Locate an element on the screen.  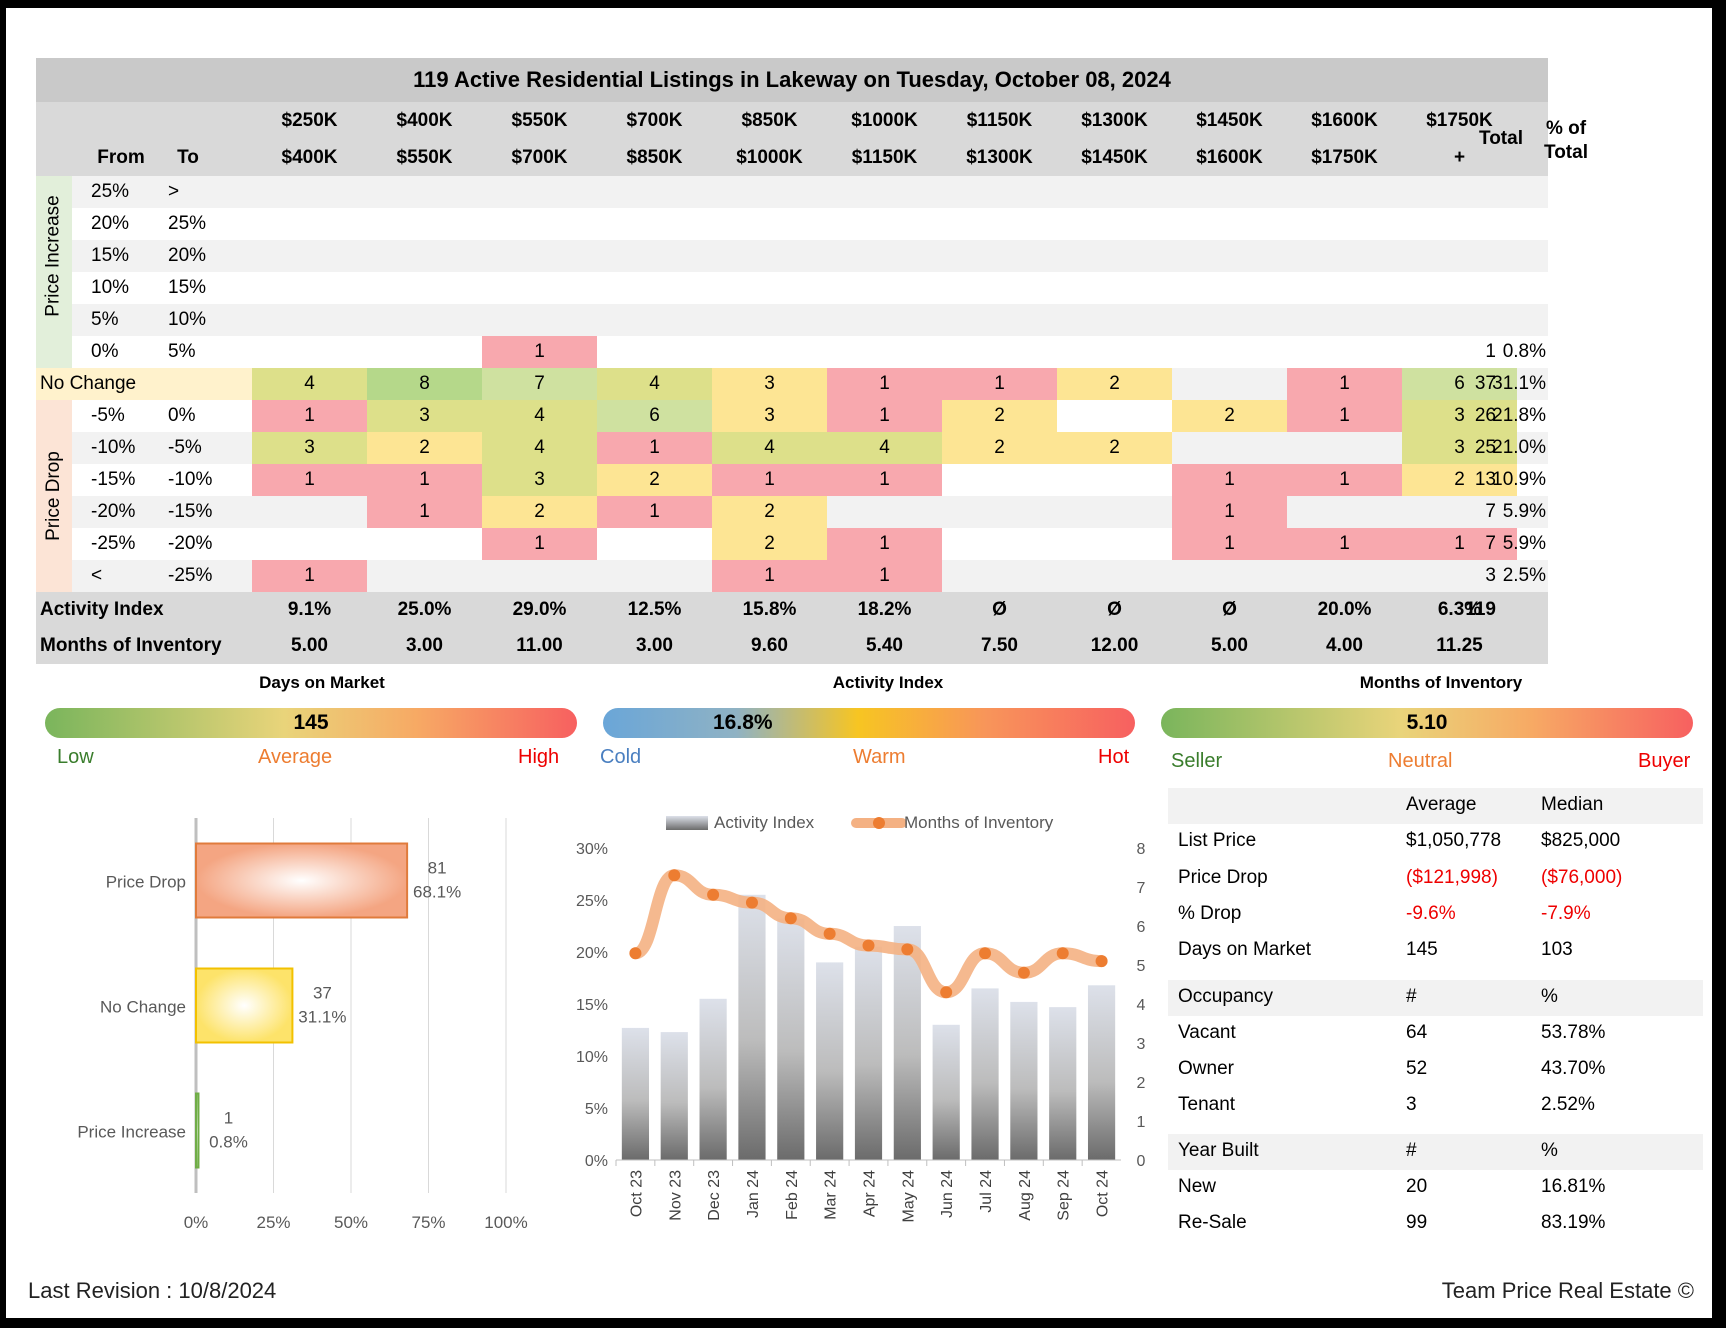
row-pct is located at coordinates (1501, 320).